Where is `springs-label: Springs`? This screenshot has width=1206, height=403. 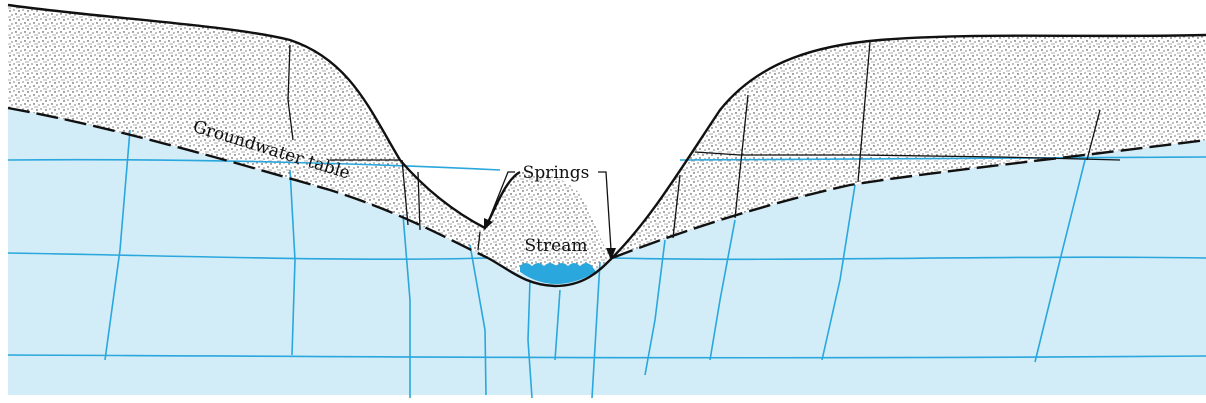
springs-label: Springs is located at coordinates (556, 173).